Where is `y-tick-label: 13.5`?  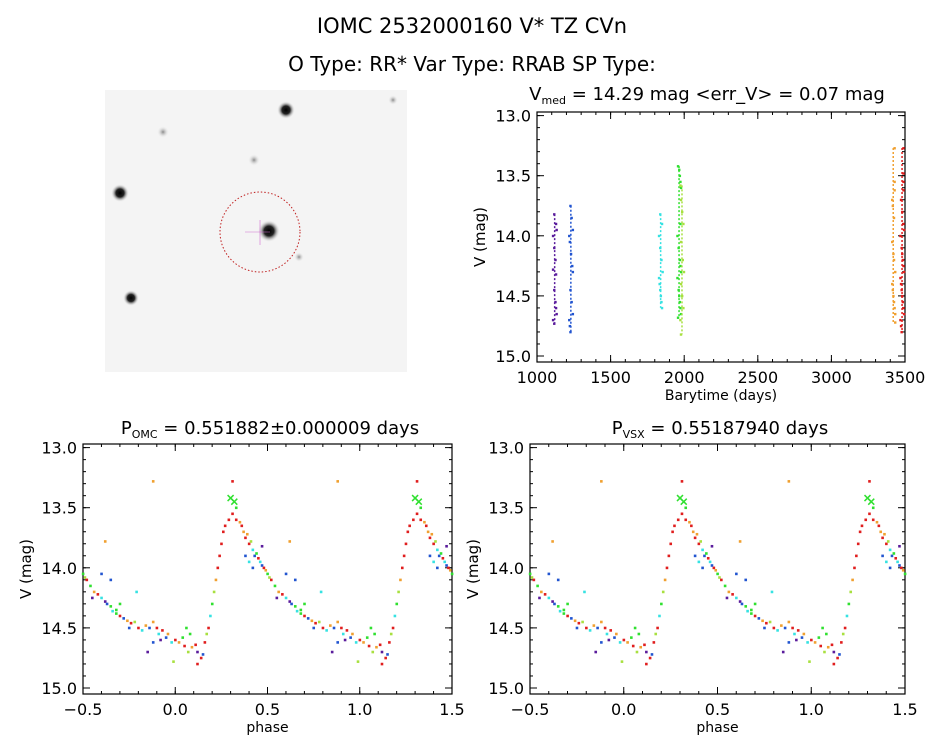 y-tick-label: 13.5 is located at coordinates (513, 176).